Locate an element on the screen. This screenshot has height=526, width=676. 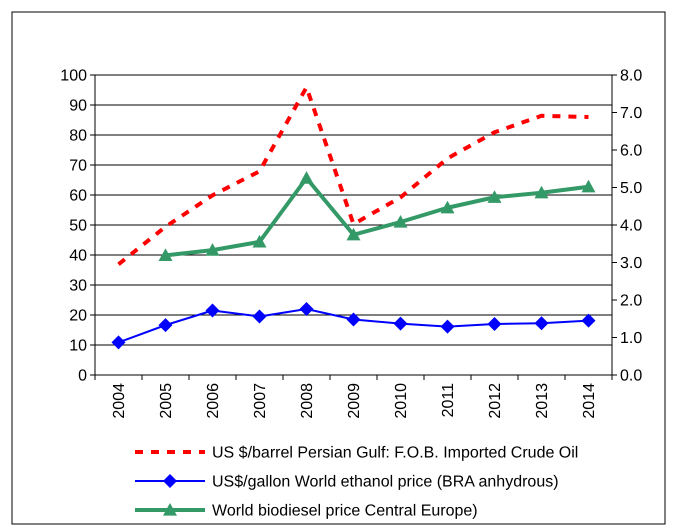
y2-tick-label: 4.0 is located at coordinates (631, 226).